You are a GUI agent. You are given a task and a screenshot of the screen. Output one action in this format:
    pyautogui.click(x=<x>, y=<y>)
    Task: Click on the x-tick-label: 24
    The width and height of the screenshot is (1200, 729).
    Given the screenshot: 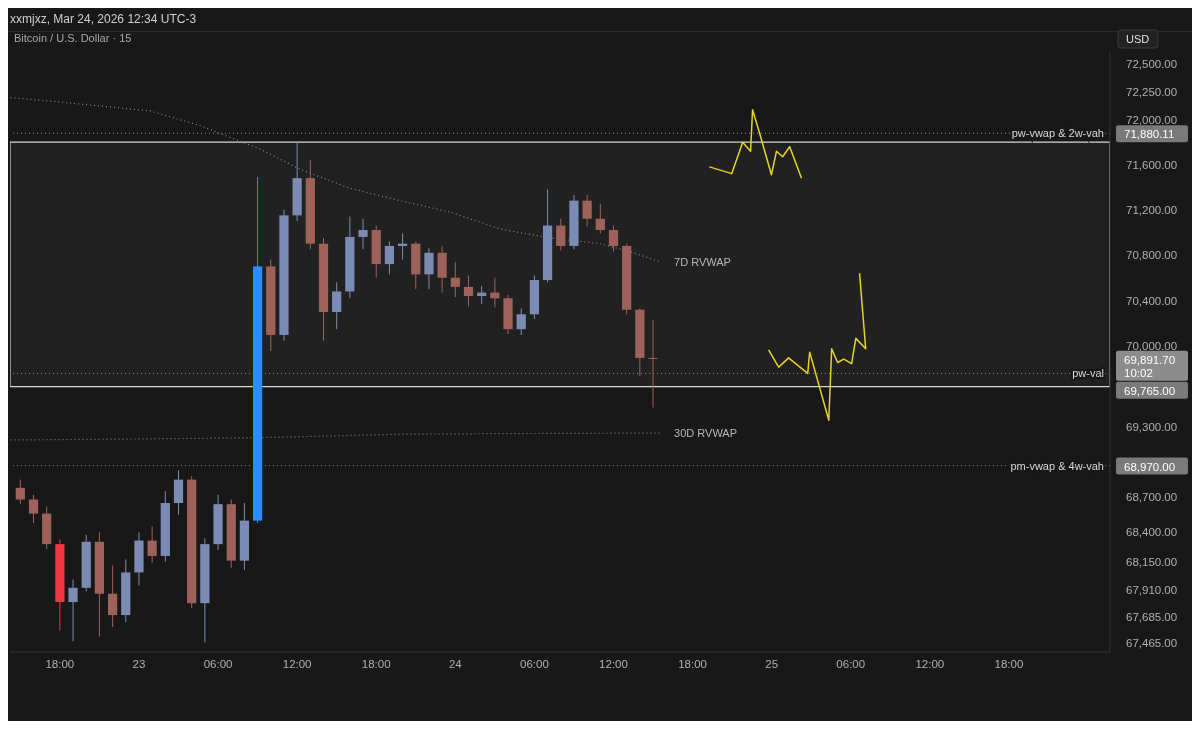 What is the action you would take?
    pyautogui.click(x=455, y=664)
    